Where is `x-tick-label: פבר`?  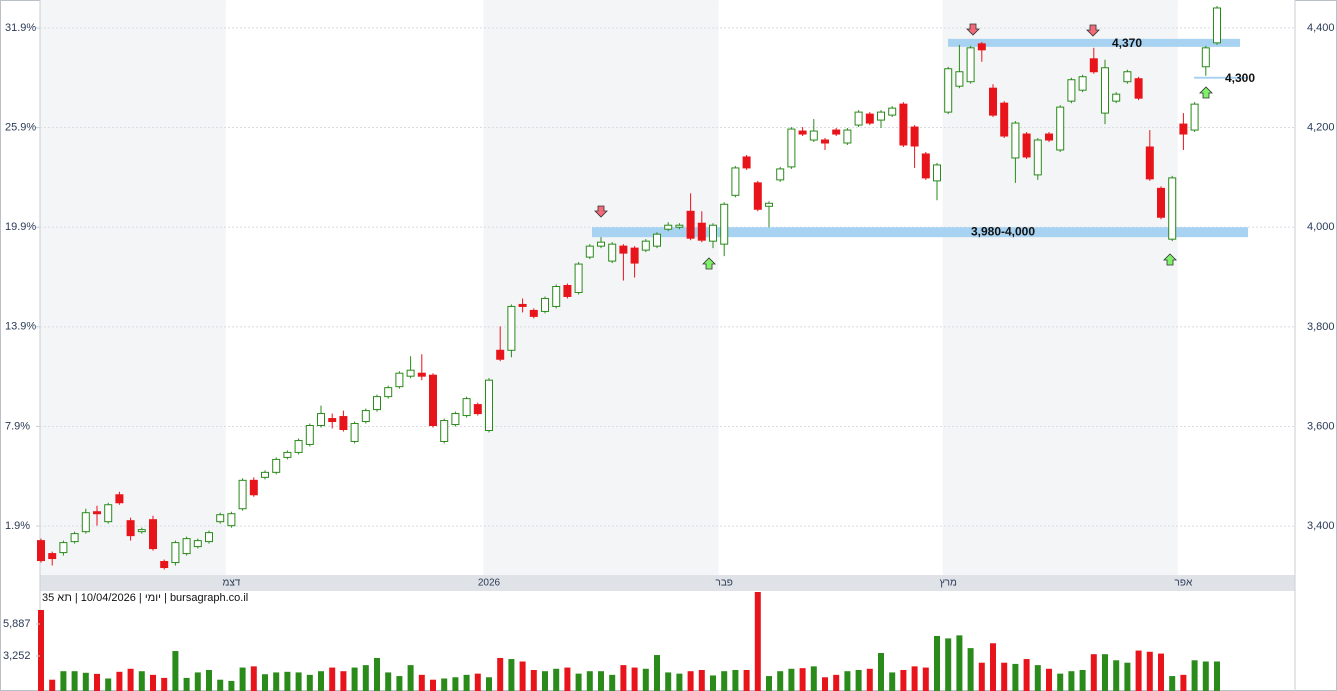 x-tick-label: פבר is located at coordinates (723, 583).